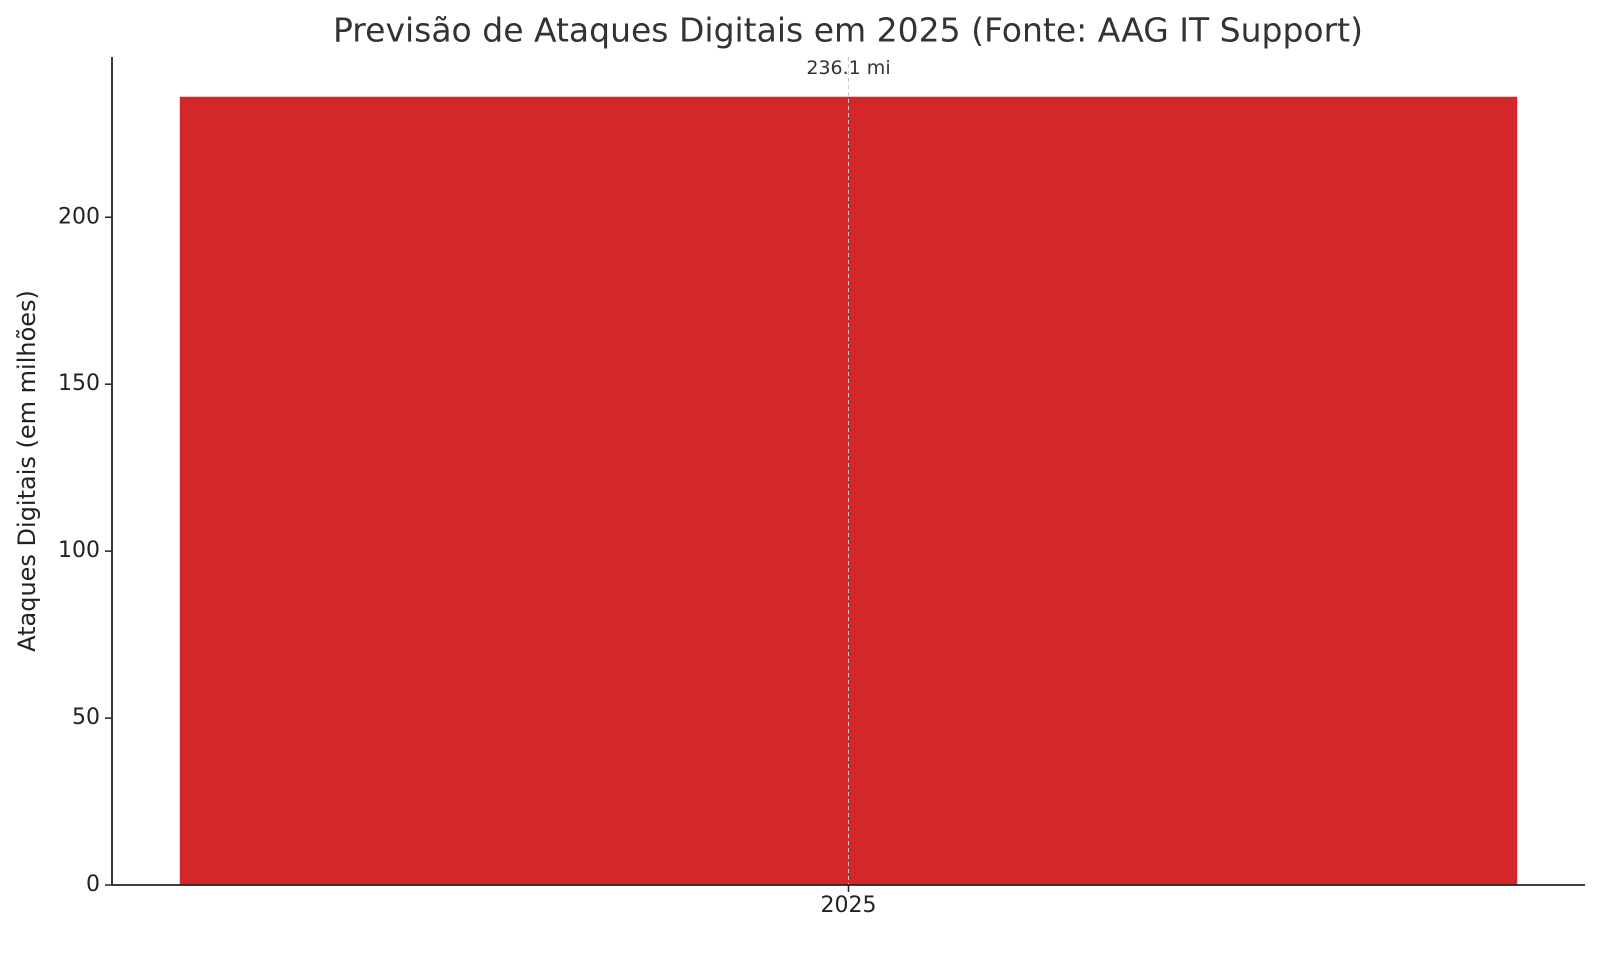 Image resolution: width=1600 pixels, height=954 pixels. I want to click on y-tick-label: 0, so click(93, 884).